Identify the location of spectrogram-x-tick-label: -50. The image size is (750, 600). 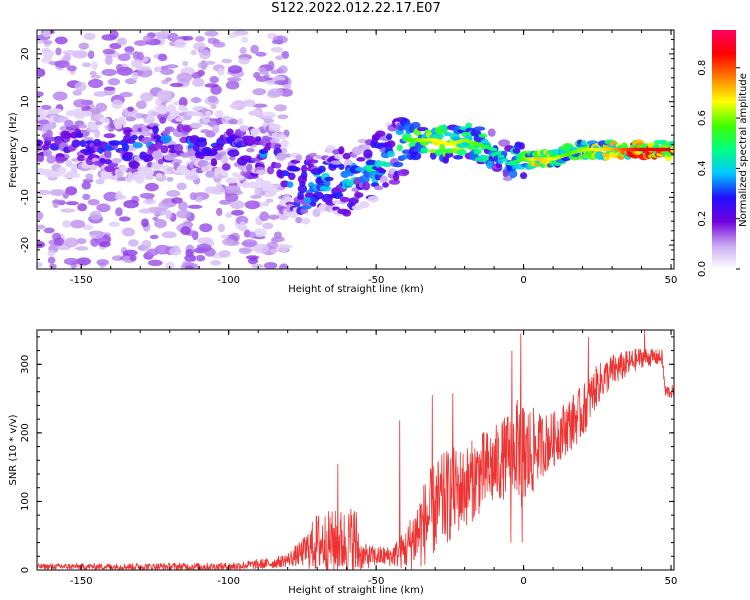
(376, 280).